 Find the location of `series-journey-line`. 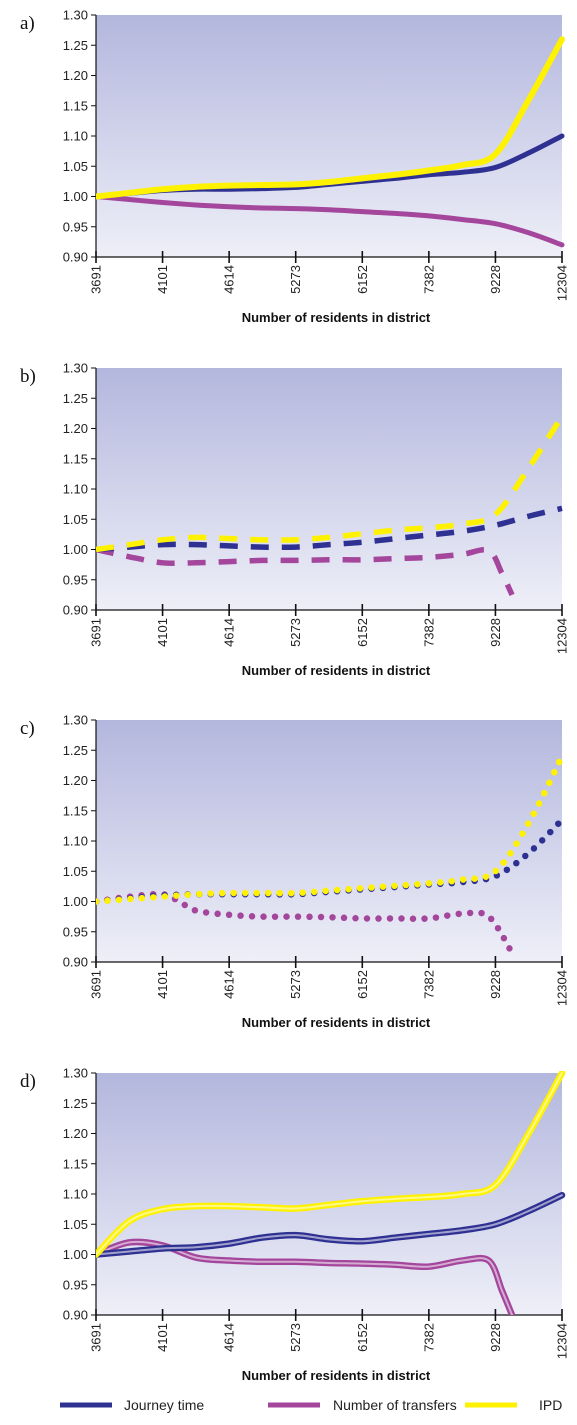

series-journey-line is located at coordinates (329, 529).